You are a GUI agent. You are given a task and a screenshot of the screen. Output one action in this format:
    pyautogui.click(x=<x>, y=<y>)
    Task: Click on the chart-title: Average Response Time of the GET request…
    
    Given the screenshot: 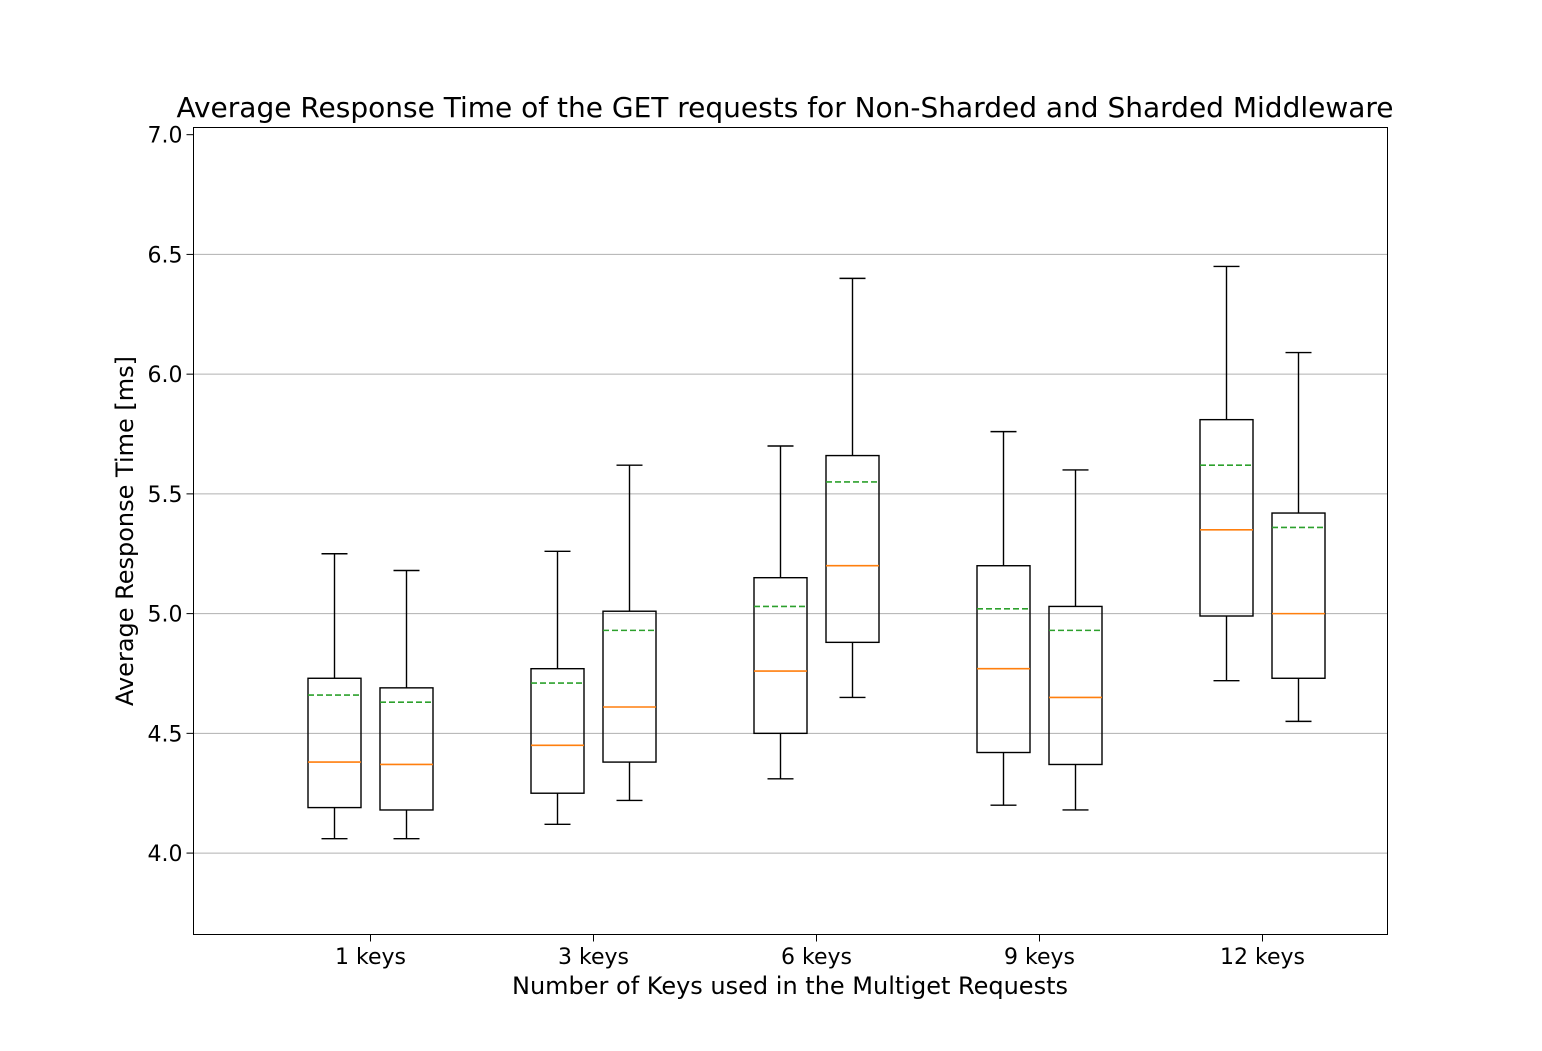 What is the action you would take?
    pyautogui.click(x=784, y=107)
    